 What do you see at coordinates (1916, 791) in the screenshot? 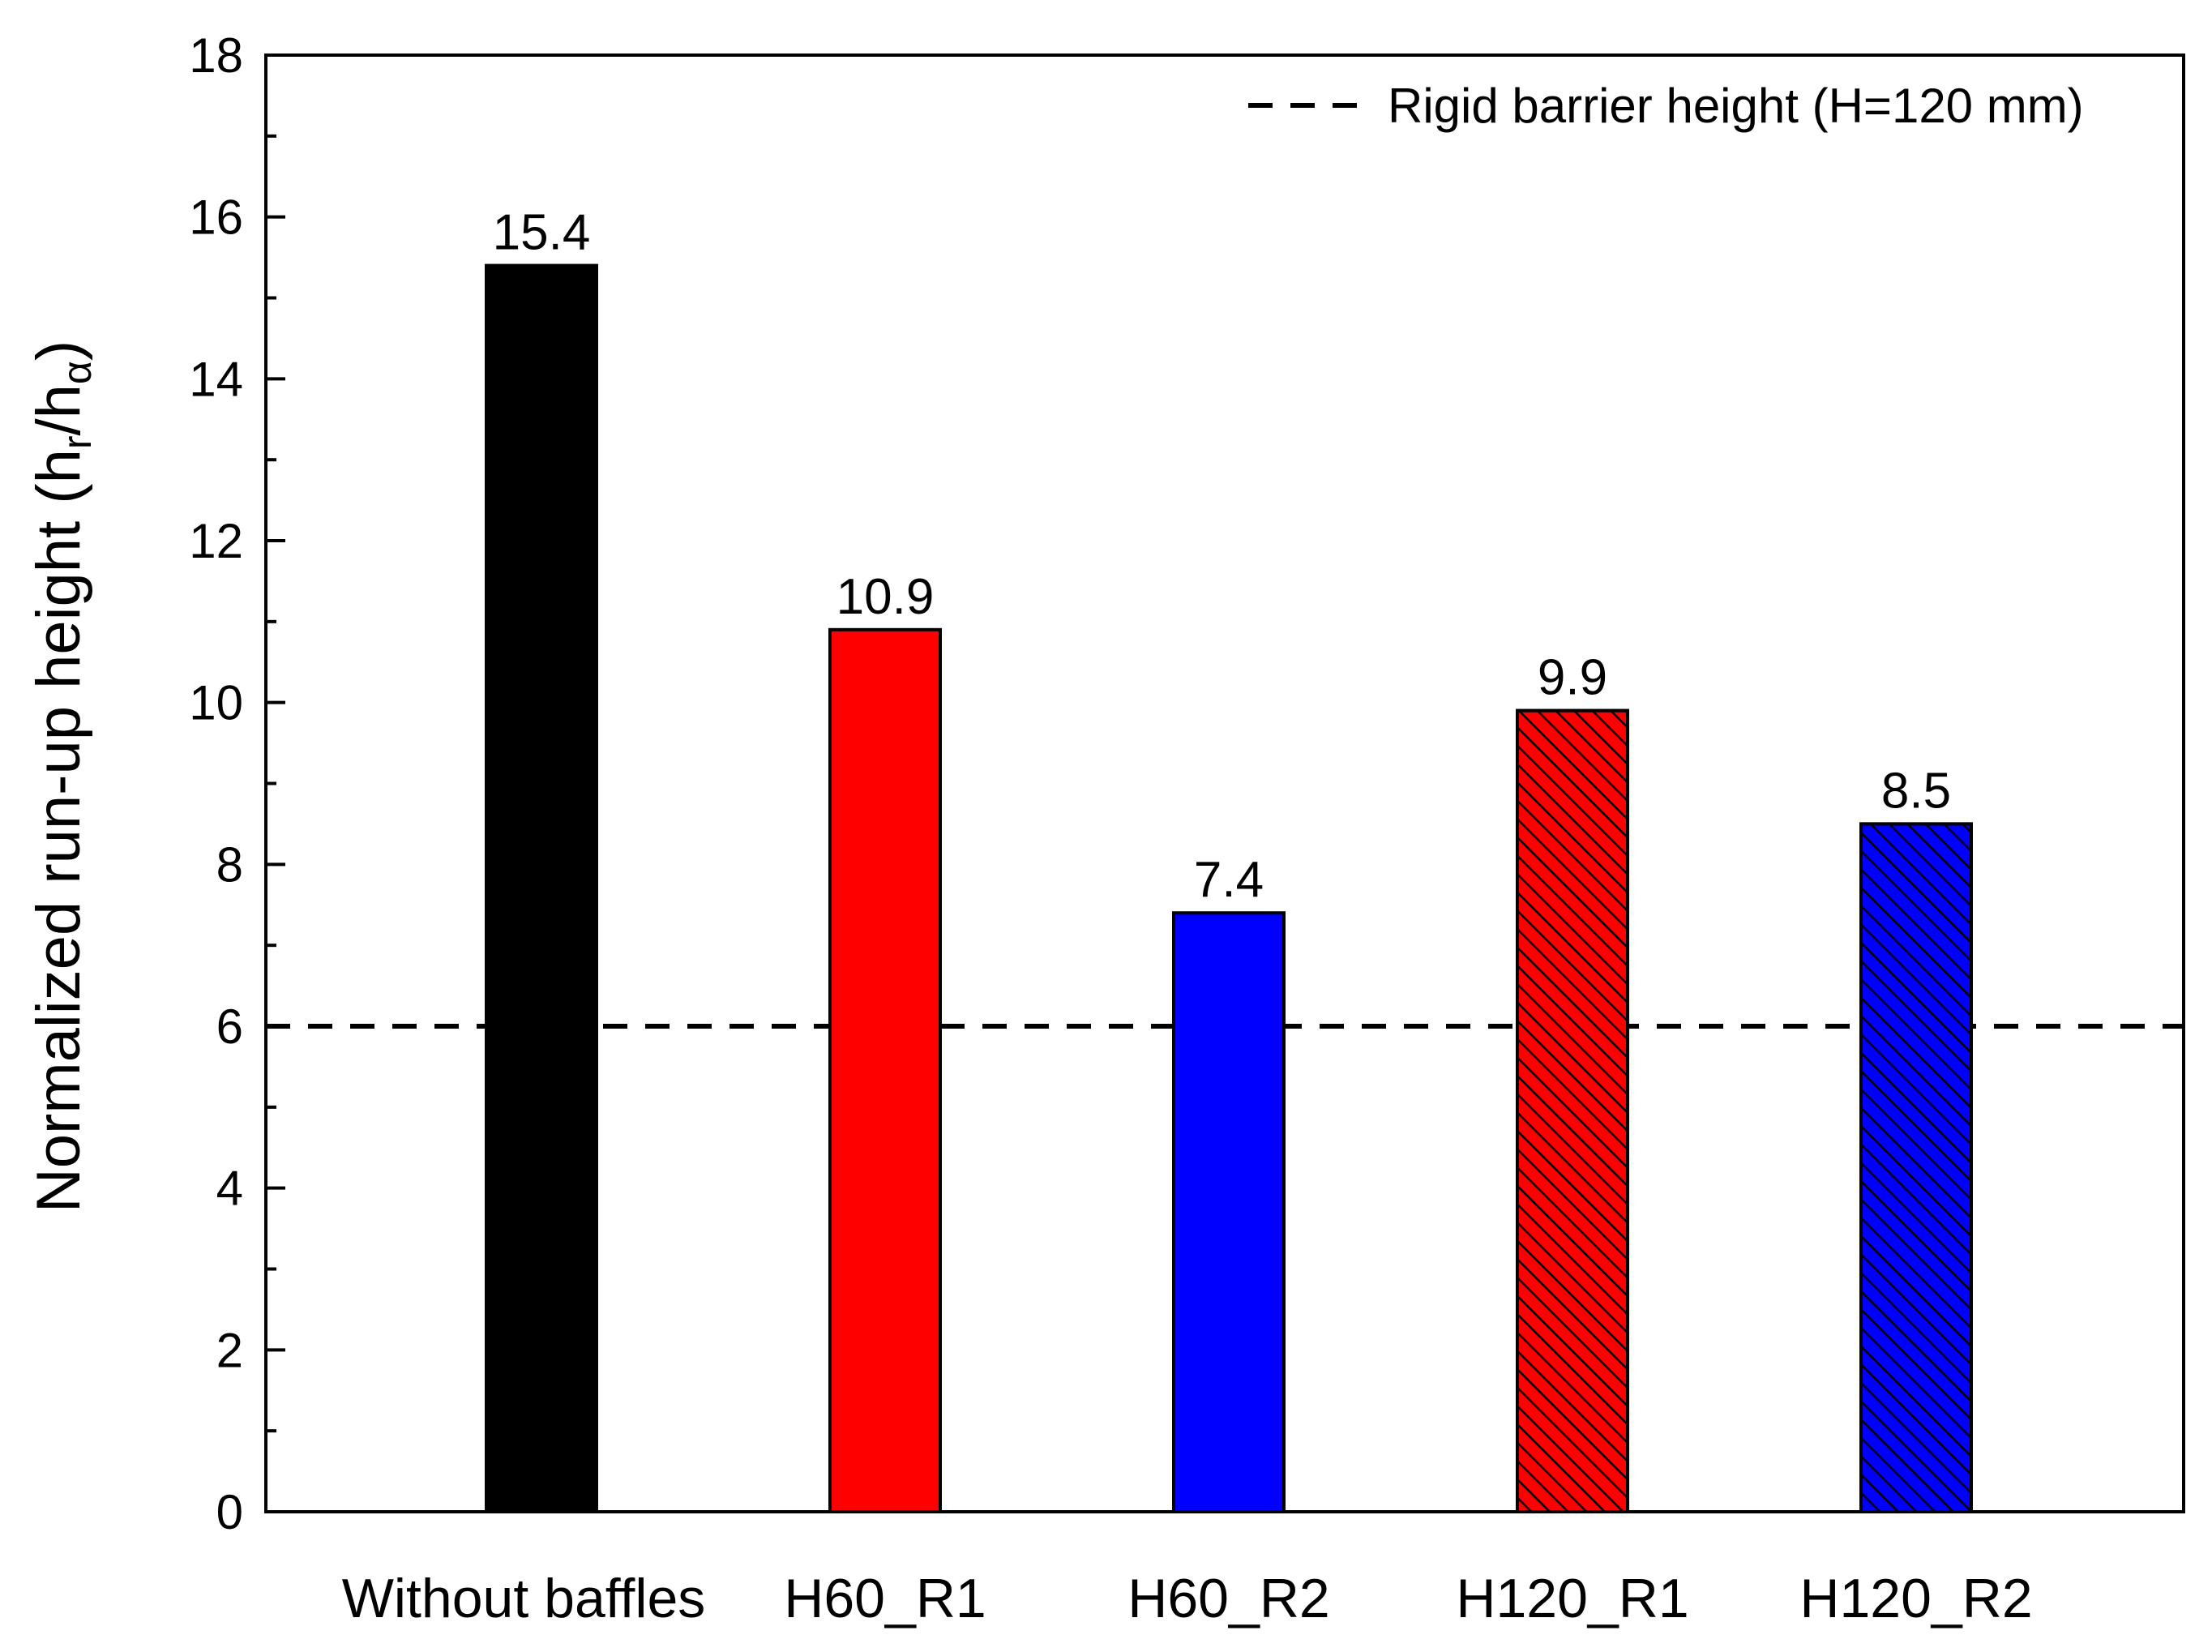
I see `bar-value-label: 8.5` at bounding box center [1916, 791].